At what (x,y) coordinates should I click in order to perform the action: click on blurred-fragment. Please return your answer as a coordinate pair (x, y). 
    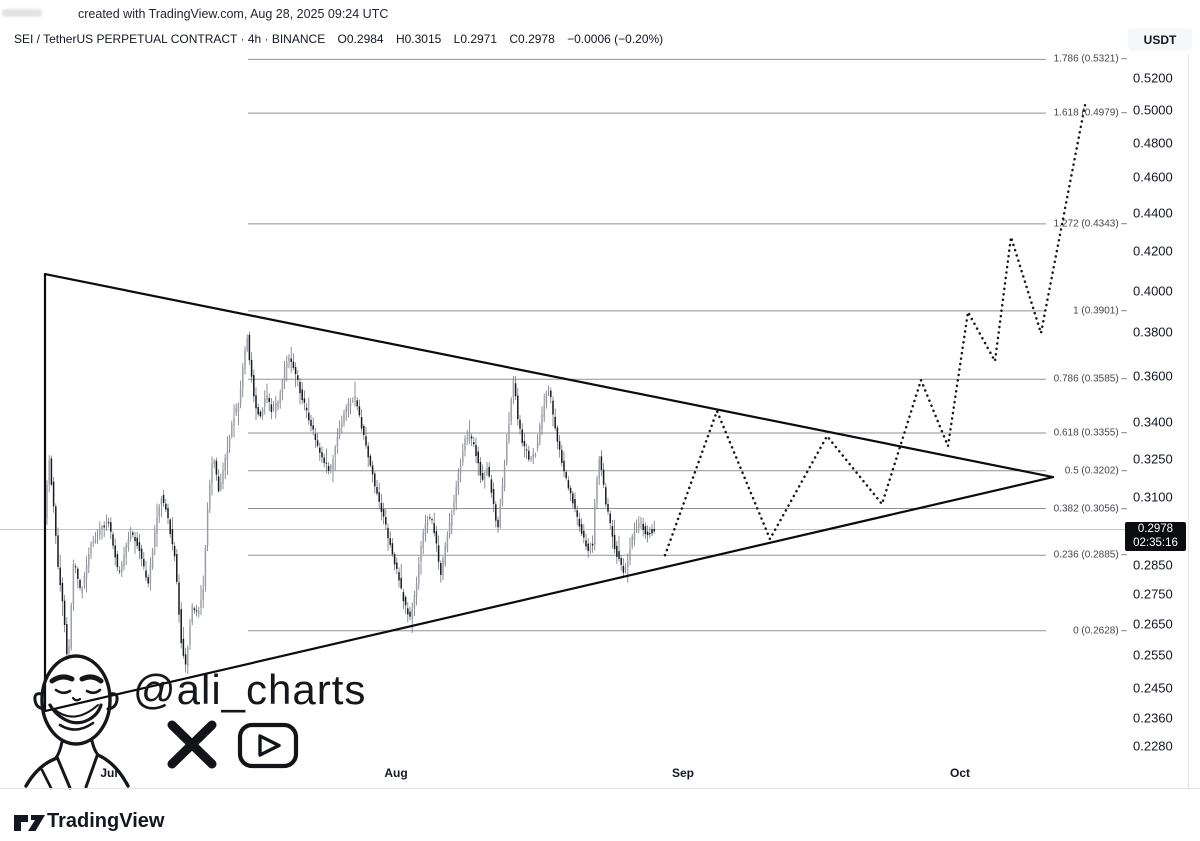
    Looking at the image, I should click on (22, 13).